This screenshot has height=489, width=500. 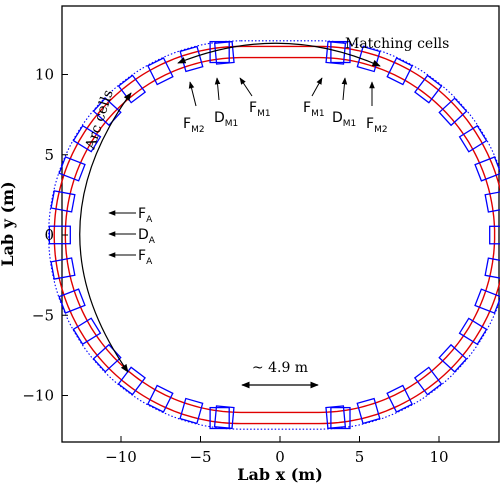 I want to click on da-label: DA, so click(x=147, y=236).